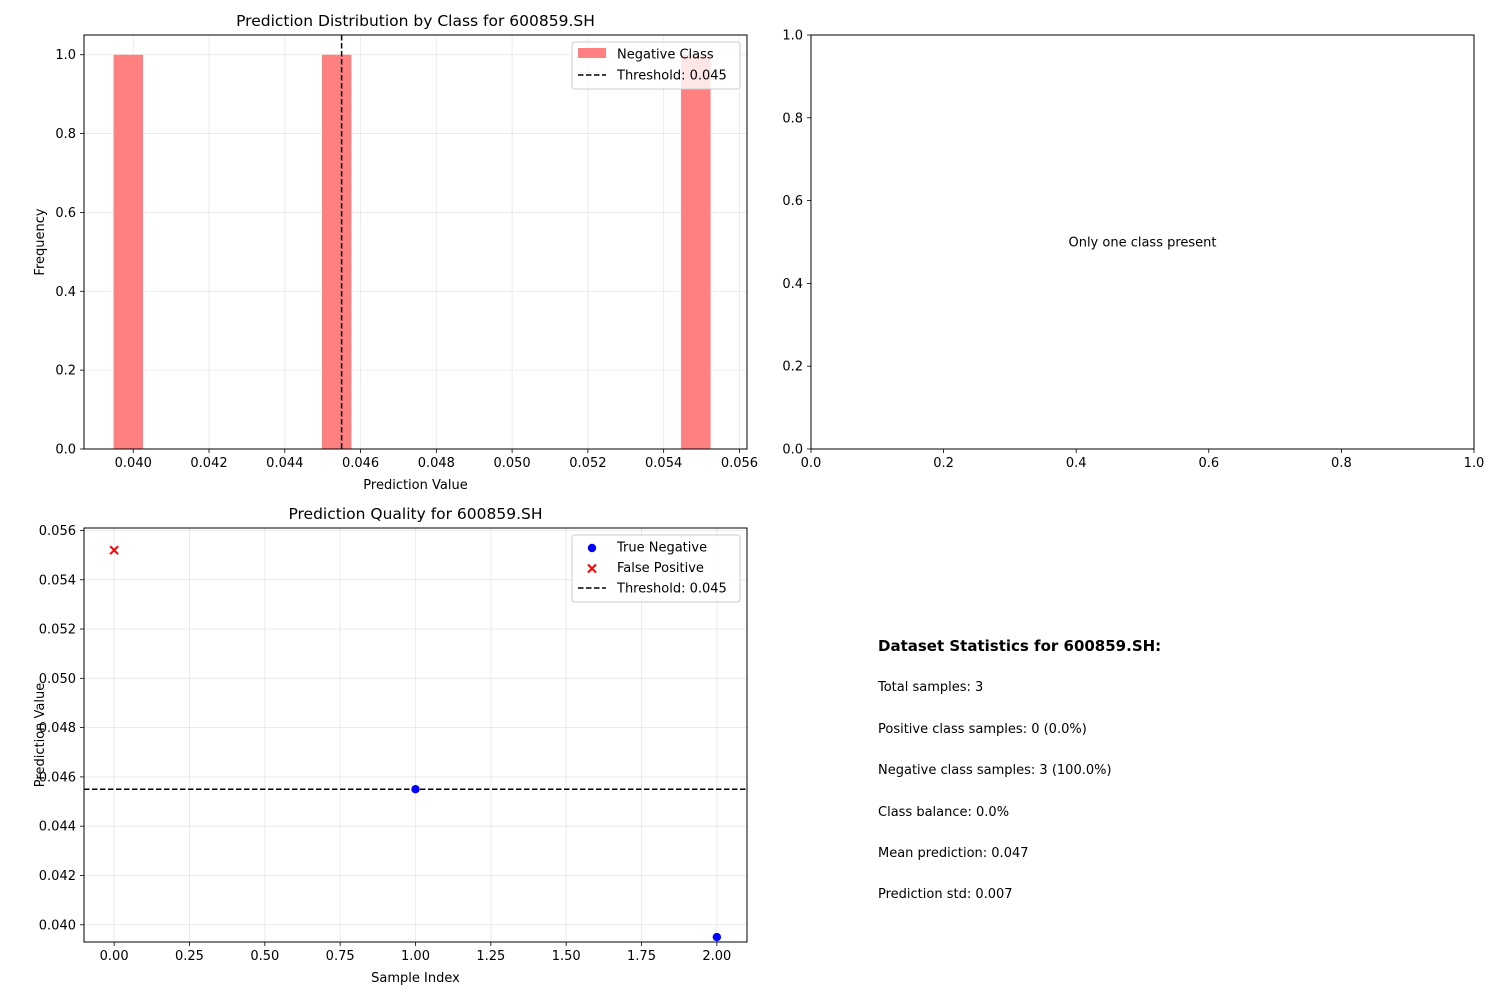  What do you see at coordinates (1474, 463) in the screenshot?
I see `empty-x-tick-label: 1.0` at bounding box center [1474, 463].